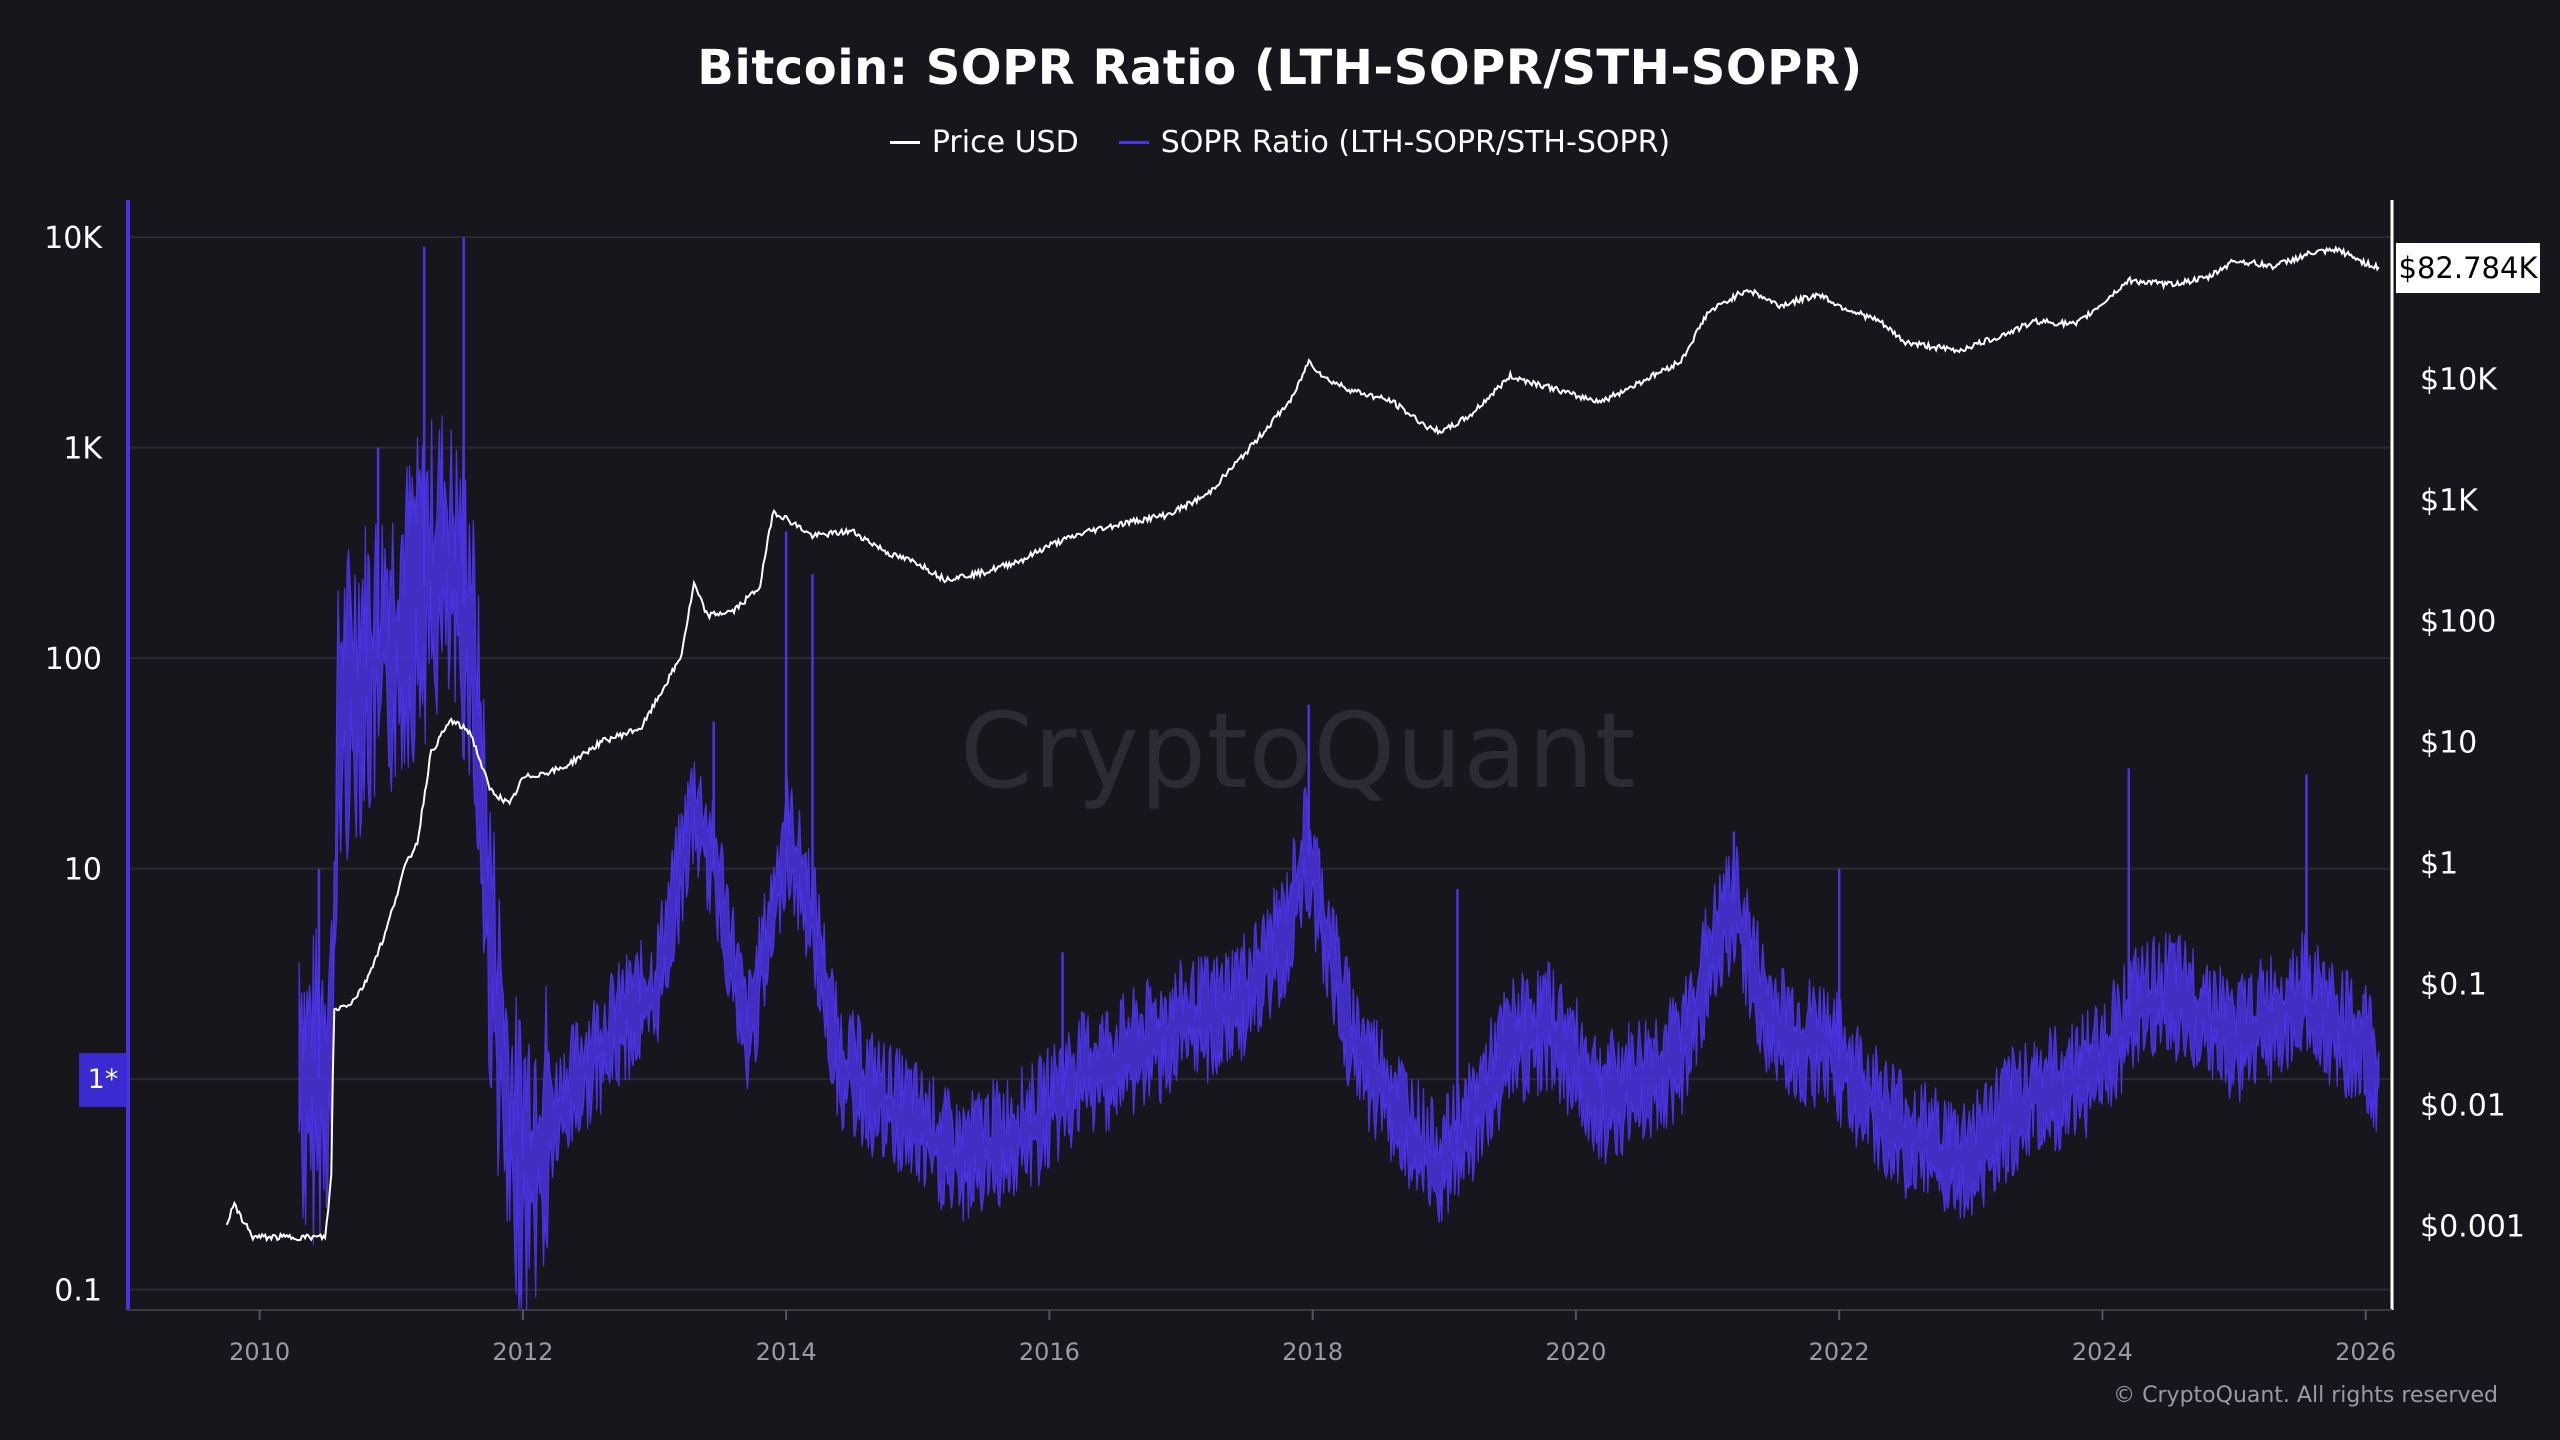 The width and height of the screenshot is (2560, 1440). Describe the element at coordinates (1133, 142) in the screenshot. I see `legend-swatch-sopr-ratio` at that location.